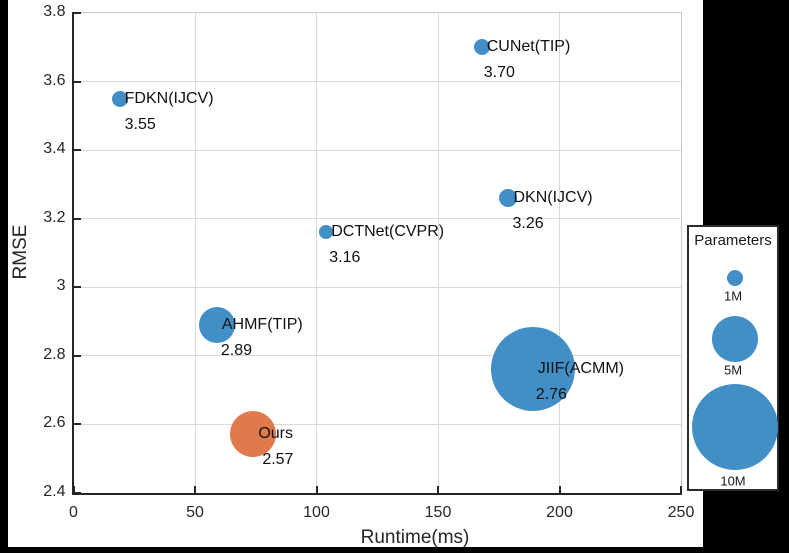 This screenshot has height=553, width=789. I want to click on legend-label-10m: 10M, so click(733, 481).